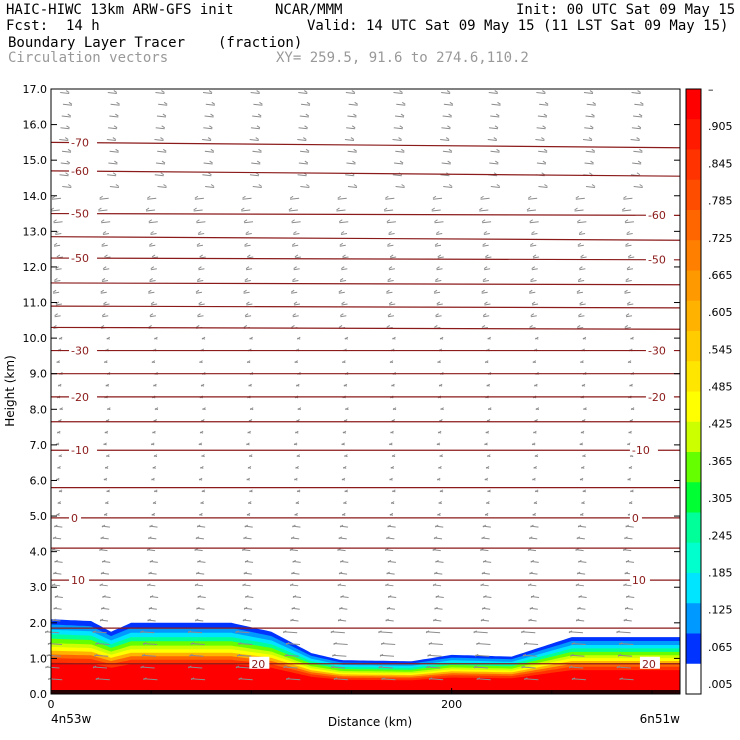 The height and width of the screenshot is (740, 740). I want to click on isotherm-label: -20, so click(80, 397).